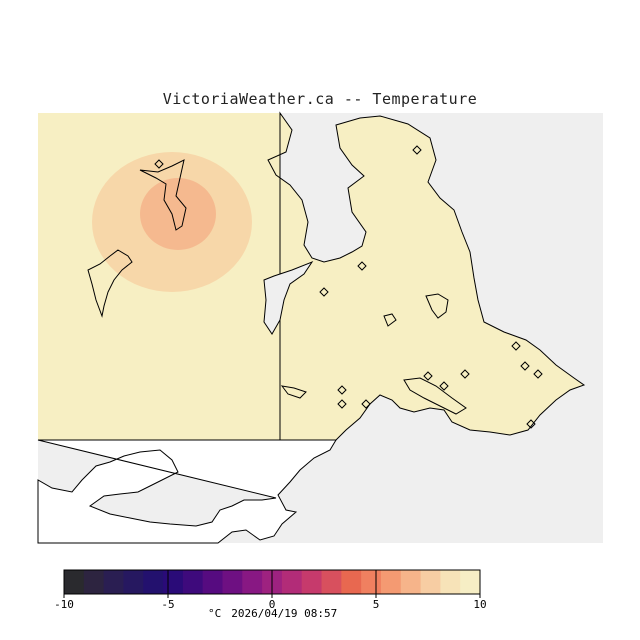 The height and width of the screenshot is (640, 640). I want to click on legend-tick-label: 10, so click(479, 604).